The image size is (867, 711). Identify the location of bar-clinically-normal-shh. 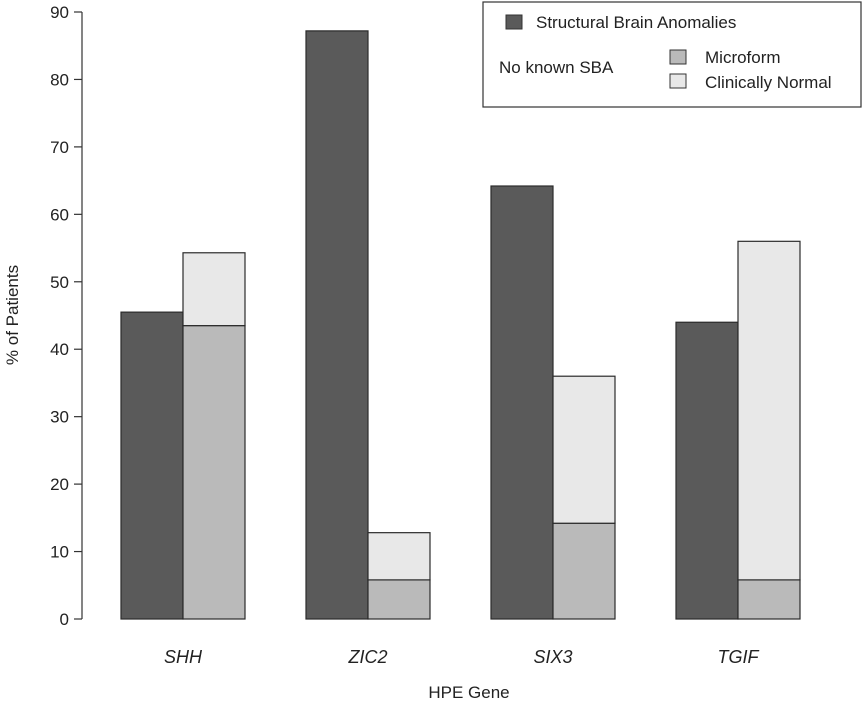
(214, 289).